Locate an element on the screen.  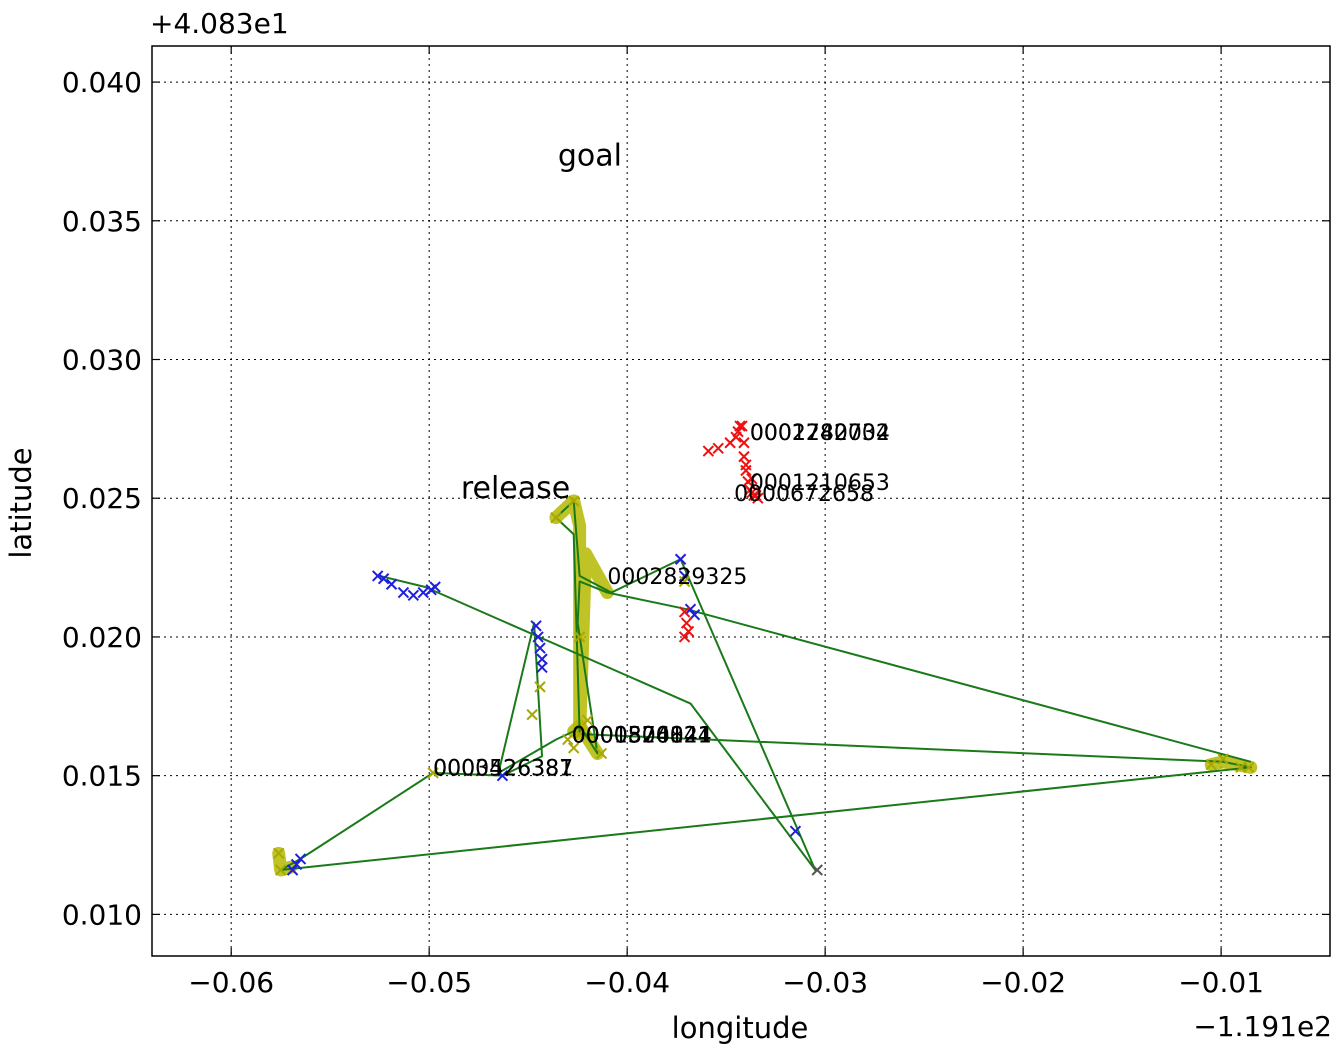
annotation-label: 0002282002 is located at coordinates (820, 433).